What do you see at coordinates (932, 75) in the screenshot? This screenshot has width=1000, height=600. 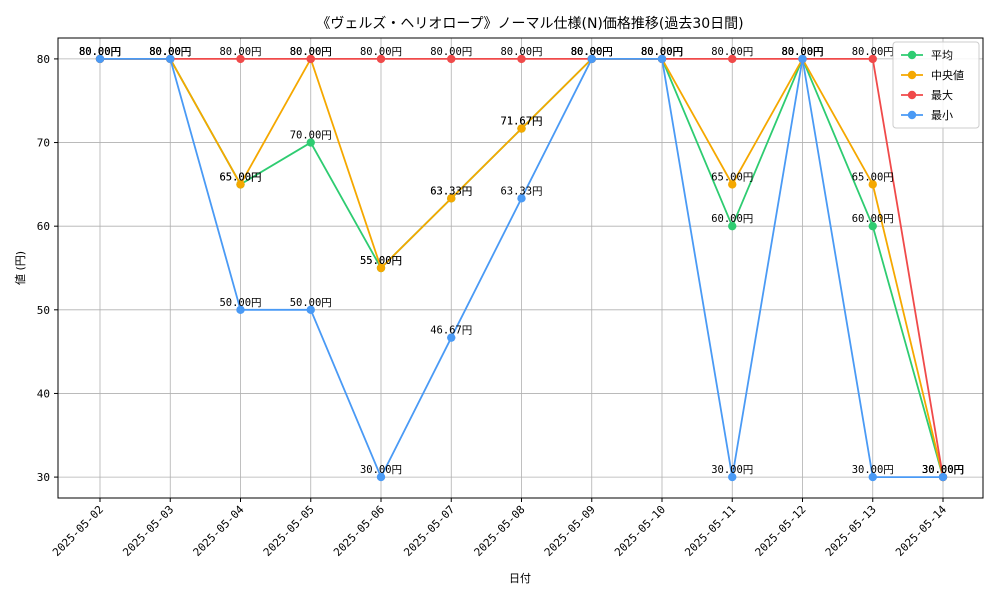 I see `legend-item: 中央値` at bounding box center [932, 75].